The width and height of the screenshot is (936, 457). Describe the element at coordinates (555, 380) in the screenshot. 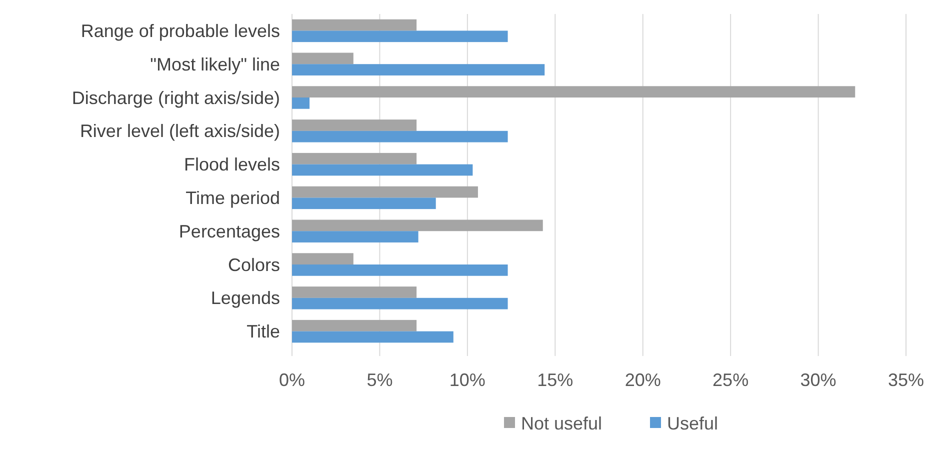

I see `x-tick-label: 15%` at that location.